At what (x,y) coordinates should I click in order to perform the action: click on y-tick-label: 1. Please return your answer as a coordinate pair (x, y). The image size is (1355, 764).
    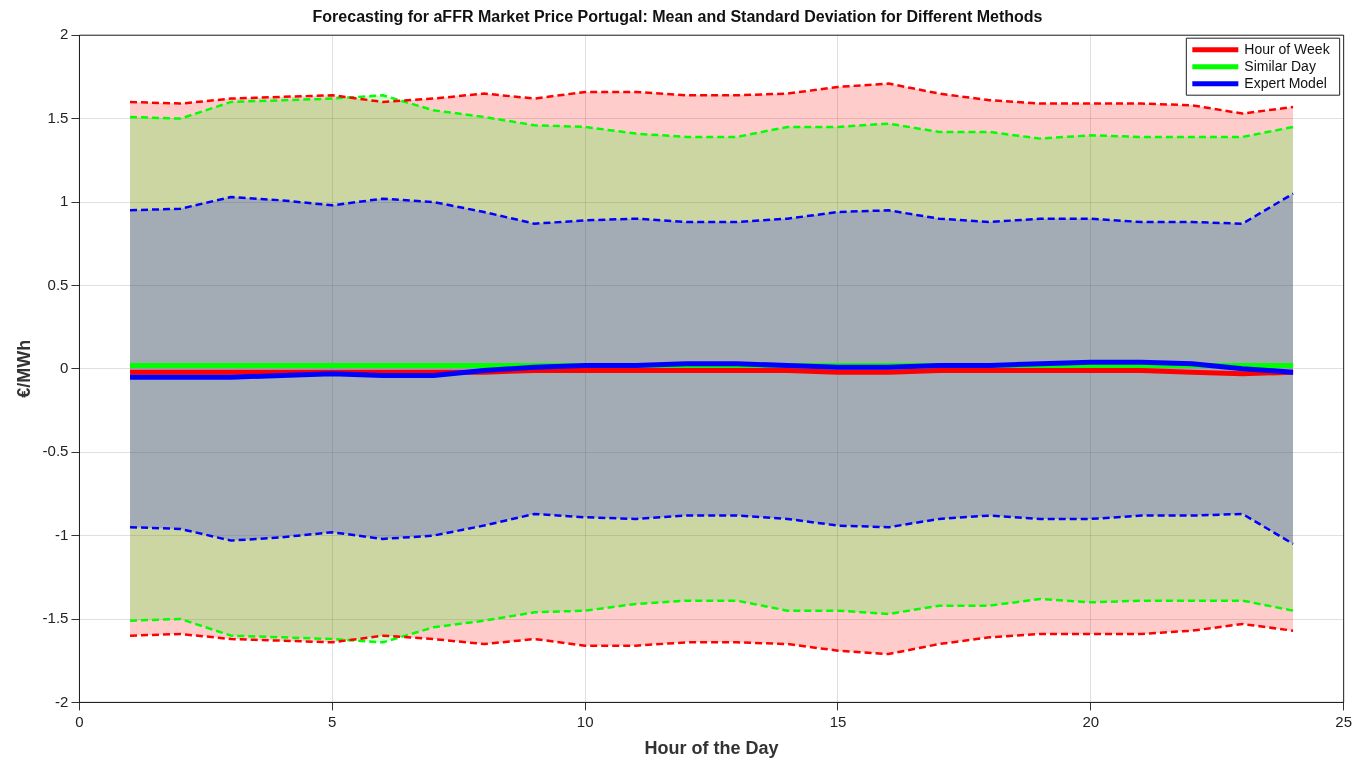
    Looking at the image, I should click on (64, 201).